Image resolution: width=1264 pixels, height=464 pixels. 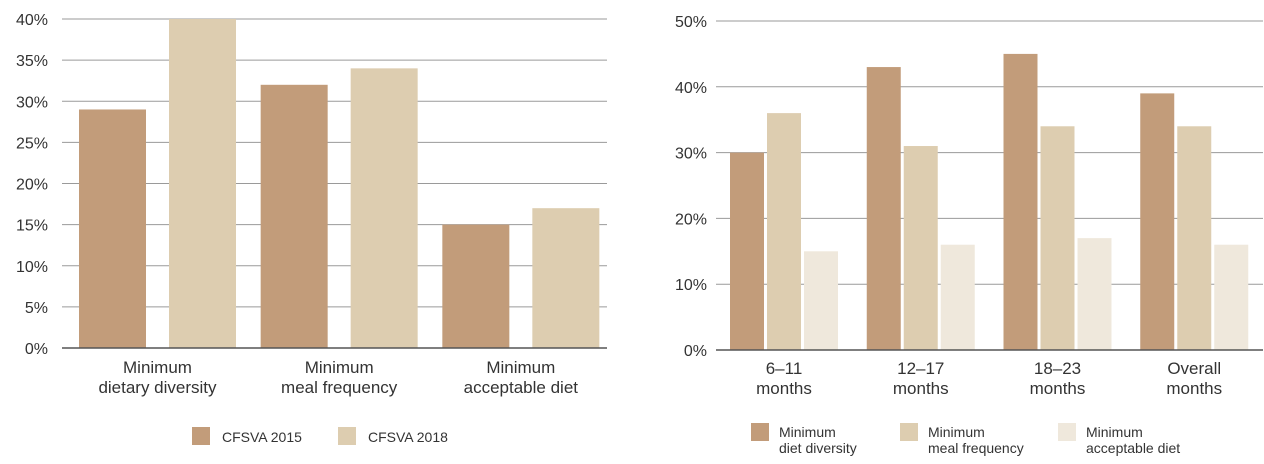 What do you see at coordinates (408, 437) in the screenshot?
I see `legend-label: CFSVA 2018` at bounding box center [408, 437].